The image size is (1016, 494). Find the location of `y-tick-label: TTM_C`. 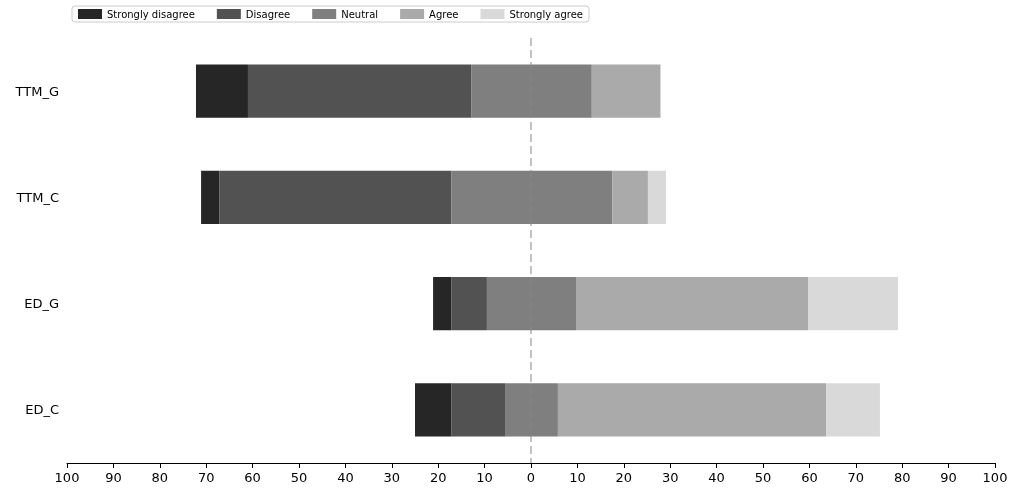

y-tick-label: TTM_C is located at coordinates (37, 197).